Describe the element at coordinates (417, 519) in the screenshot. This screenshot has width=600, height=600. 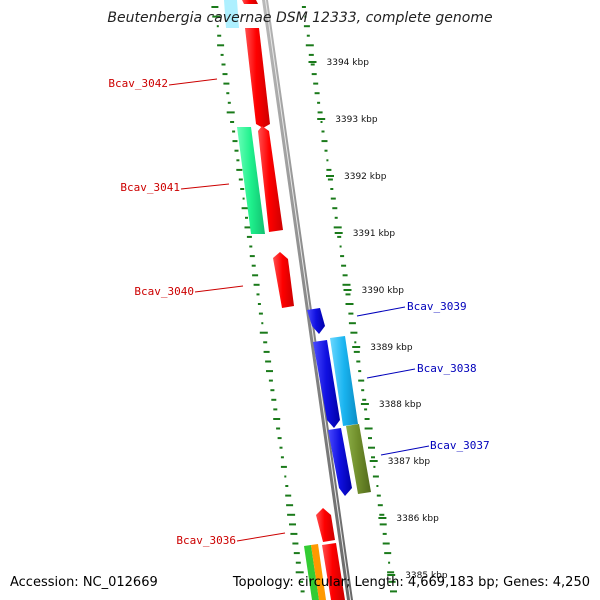
I see `scale-tick-label: 3386 kbp` at that location.